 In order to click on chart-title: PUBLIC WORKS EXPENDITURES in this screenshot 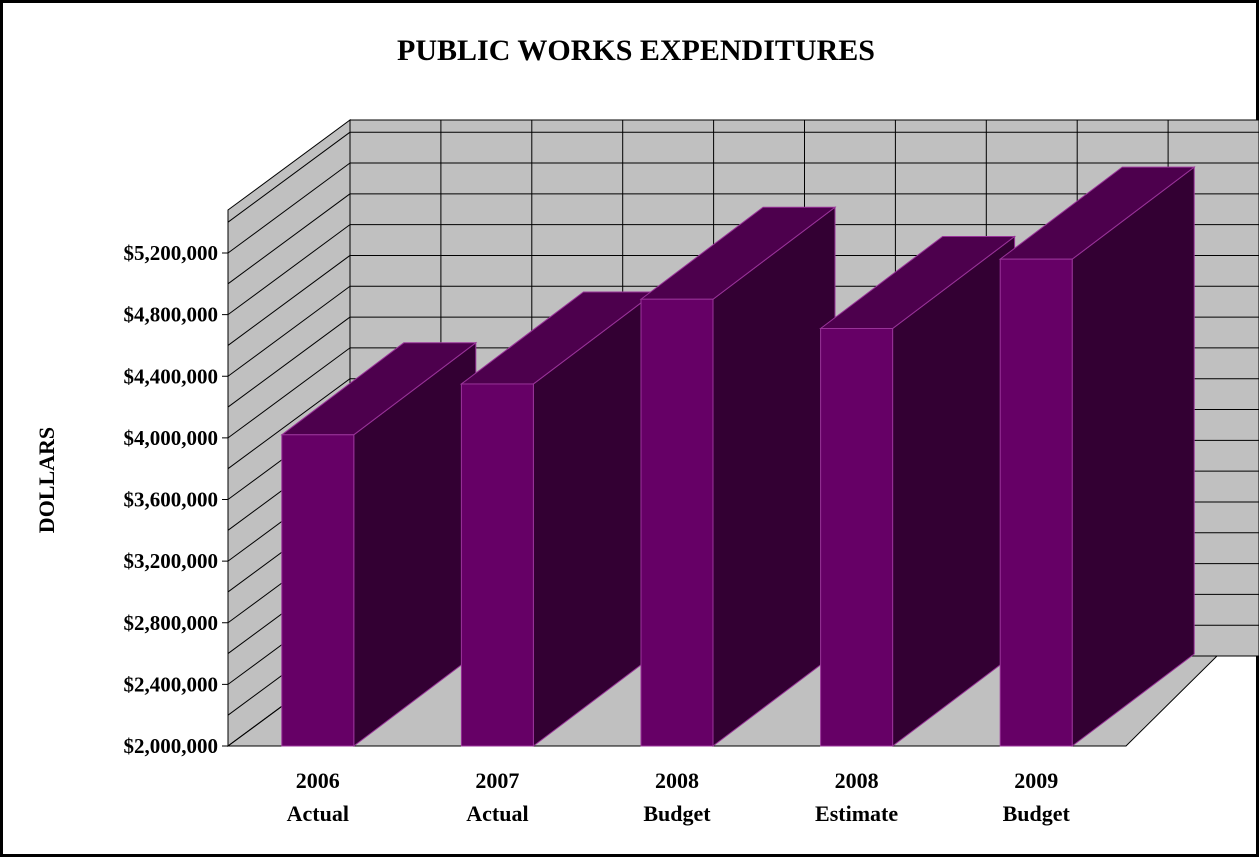, I will do `click(636, 50)`.